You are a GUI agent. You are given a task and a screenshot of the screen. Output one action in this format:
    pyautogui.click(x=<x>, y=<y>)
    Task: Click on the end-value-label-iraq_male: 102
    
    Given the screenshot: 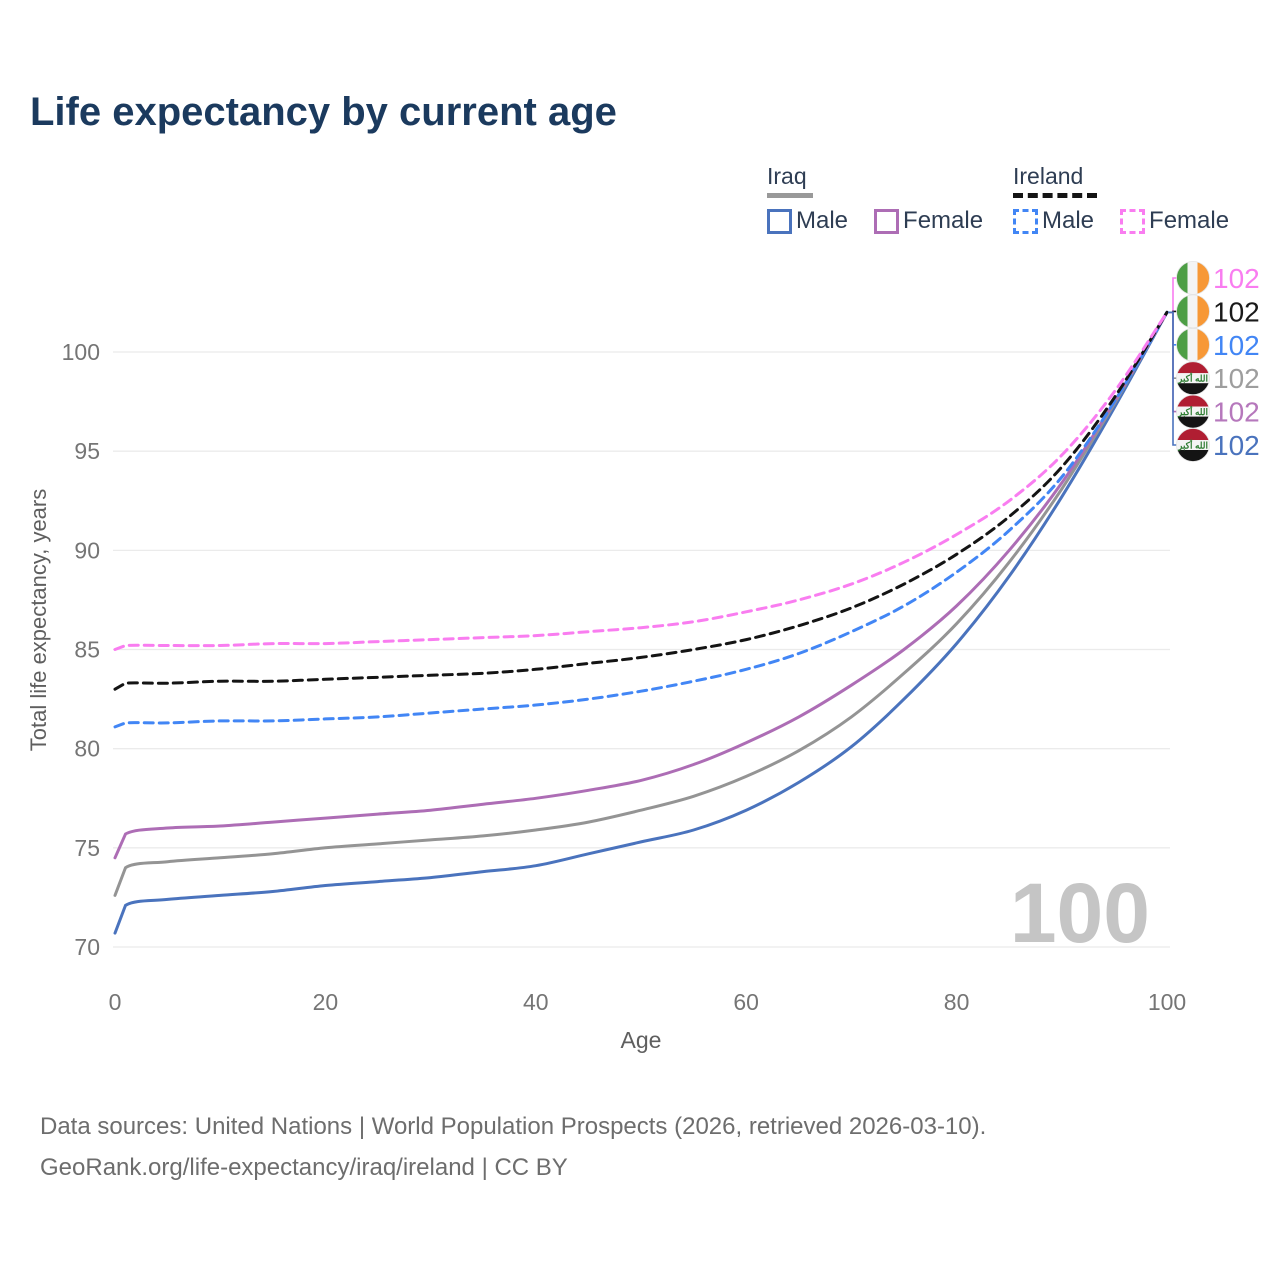 What is the action you would take?
    pyautogui.click(x=1236, y=445)
    